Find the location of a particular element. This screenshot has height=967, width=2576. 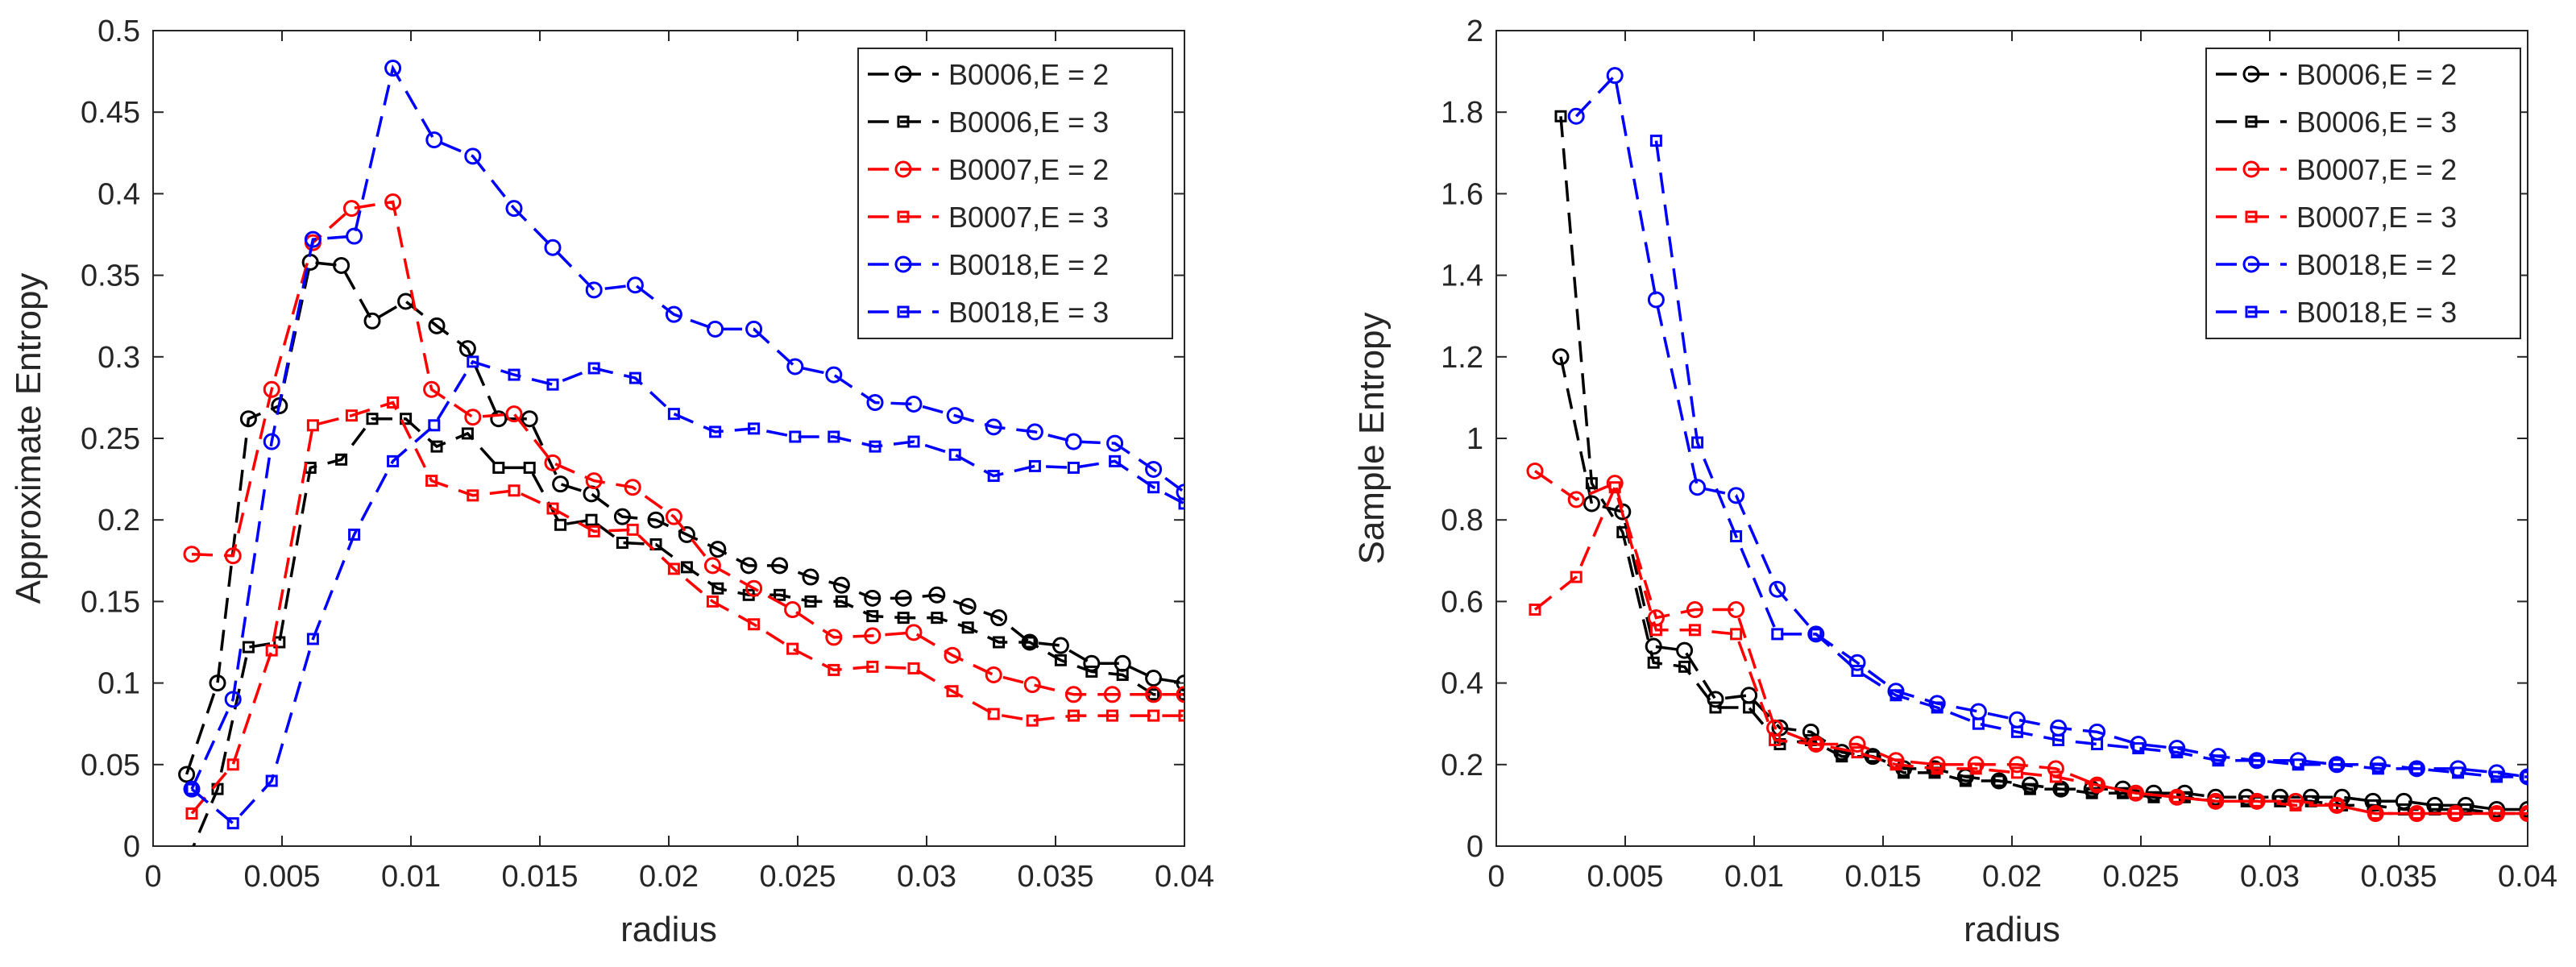

x-tick-label: 0.04 is located at coordinates (2527, 877).